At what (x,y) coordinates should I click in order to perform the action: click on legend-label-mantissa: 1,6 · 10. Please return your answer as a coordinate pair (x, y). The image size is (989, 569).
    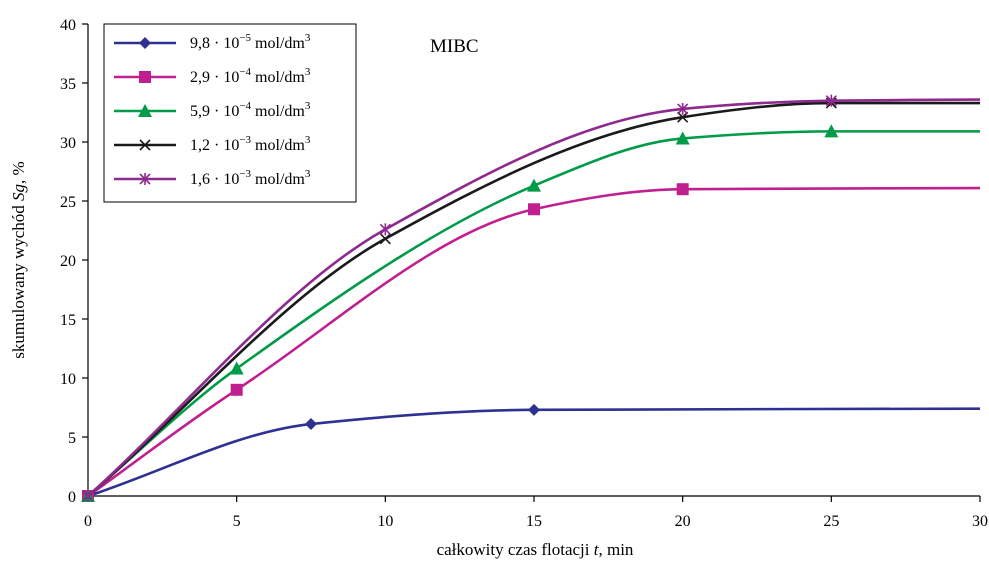
    Looking at the image, I should click on (214, 179).